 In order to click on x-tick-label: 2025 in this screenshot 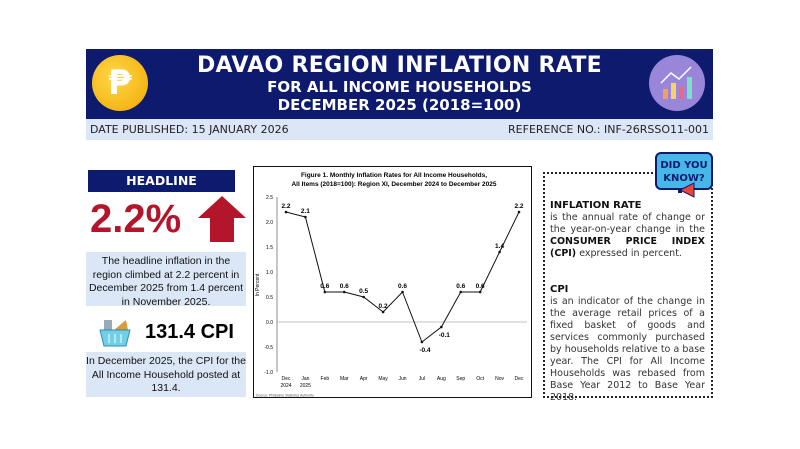, I will do `click(305, 386)`.